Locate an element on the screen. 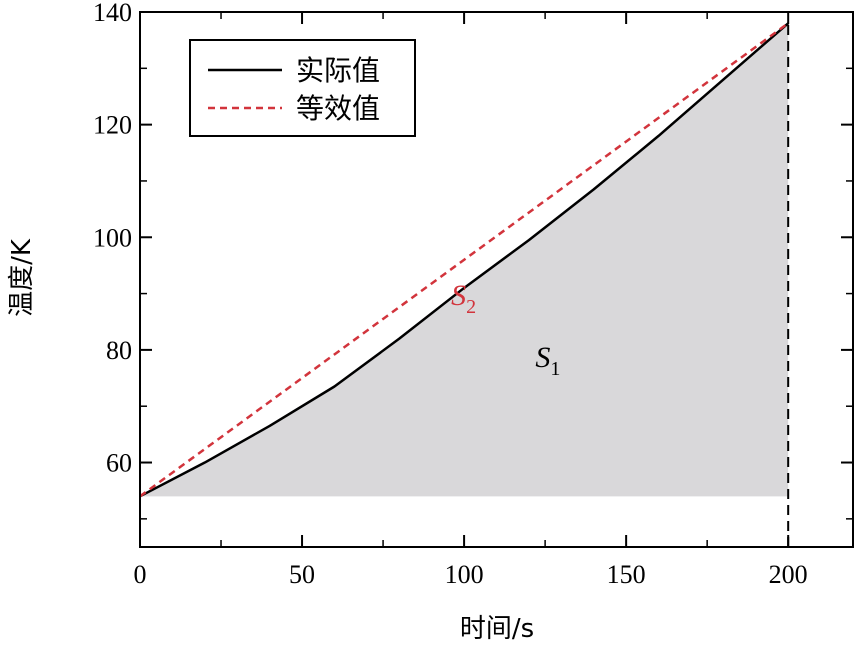  y-tick-label: 80 is located at coordinates (119, 350).